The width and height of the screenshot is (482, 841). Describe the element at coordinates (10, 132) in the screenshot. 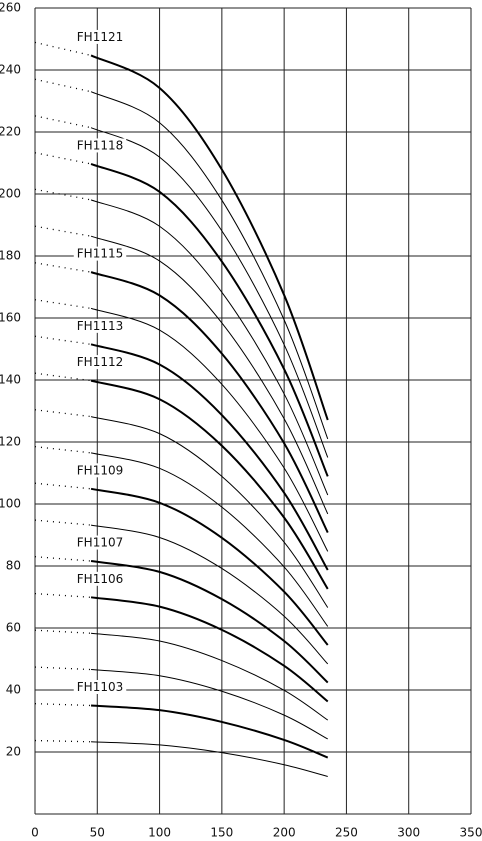

I see `y-tick-label: 220` at that location.